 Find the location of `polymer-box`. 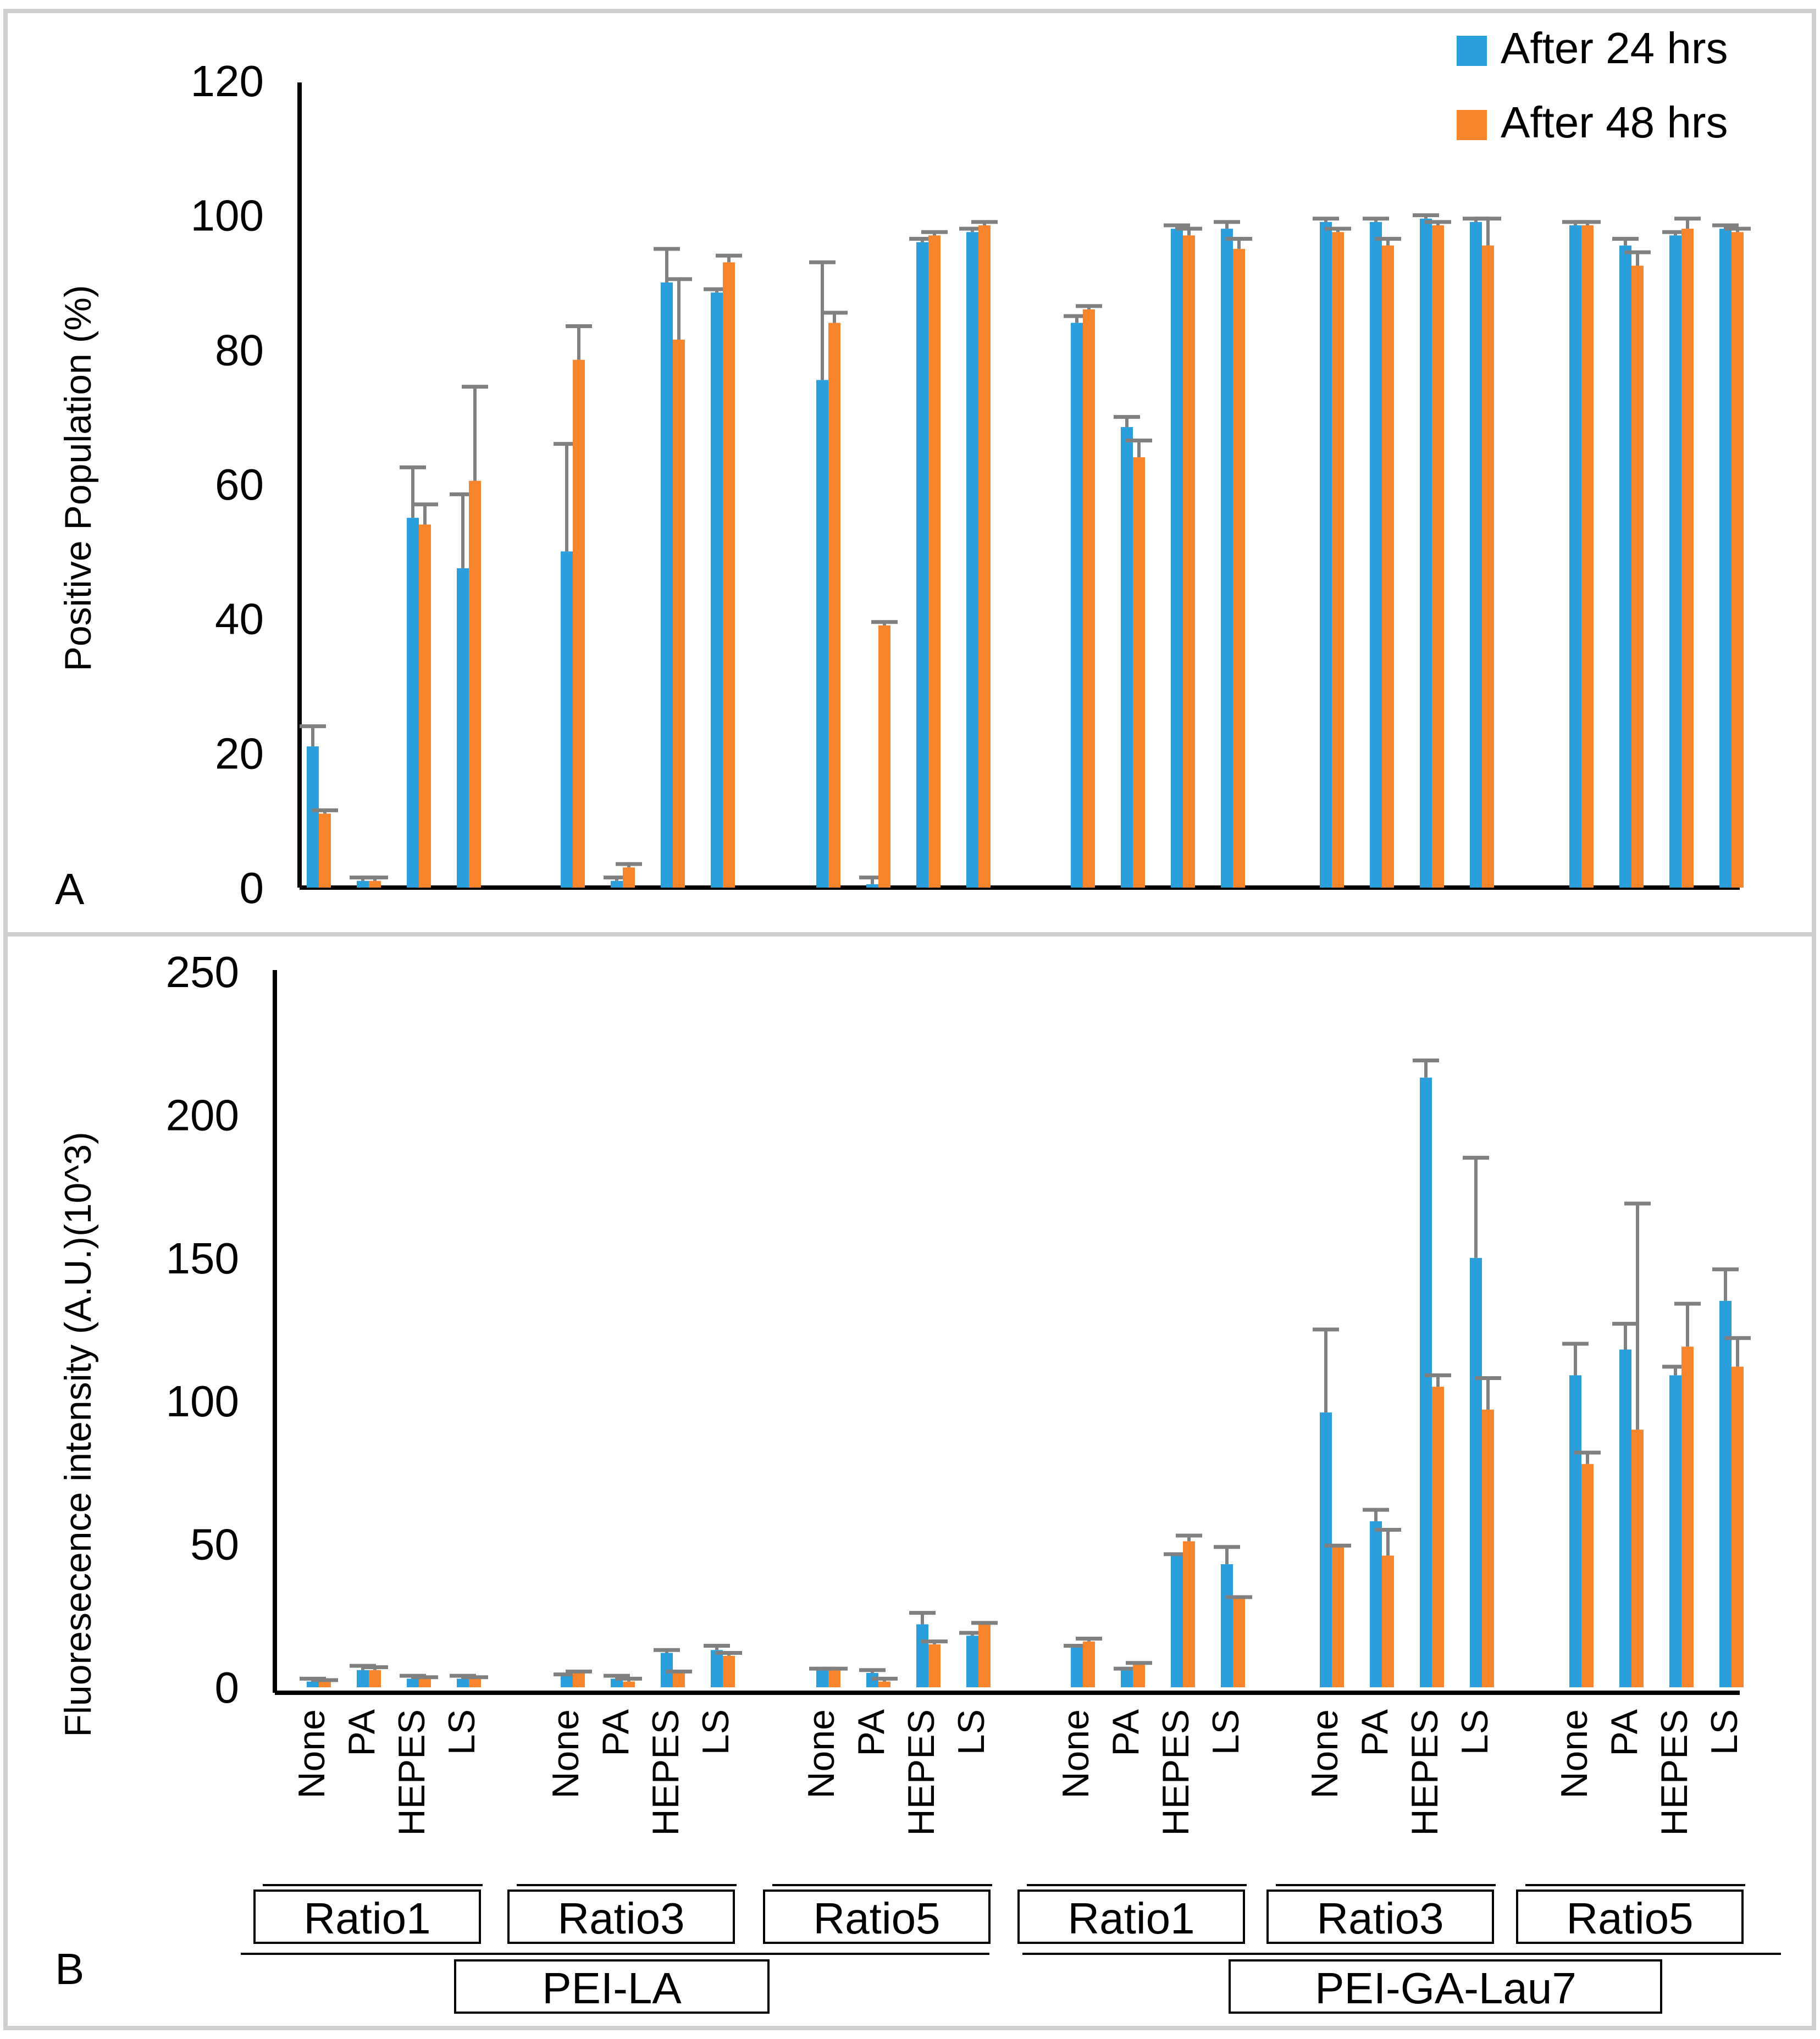

polymer-box is located at coordinates (612, 1986).